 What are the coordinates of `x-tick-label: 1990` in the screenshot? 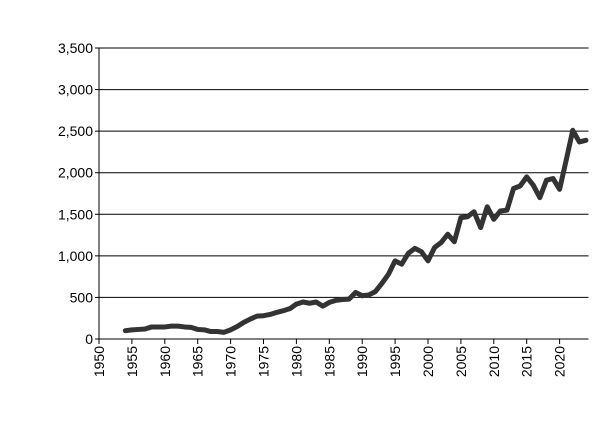 It's located at (362, 361).